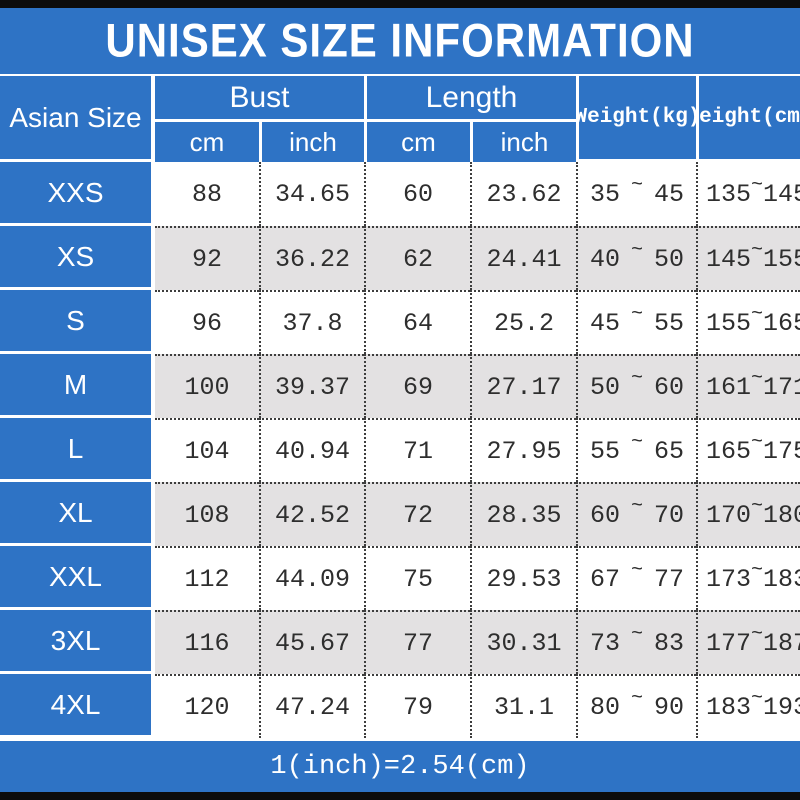 This screenshot has height=800, width=800. What do you see at coordinates (417, 578) in the screenshot?
I see `length-cm-cell: 75` at bounding box center [417, 578].